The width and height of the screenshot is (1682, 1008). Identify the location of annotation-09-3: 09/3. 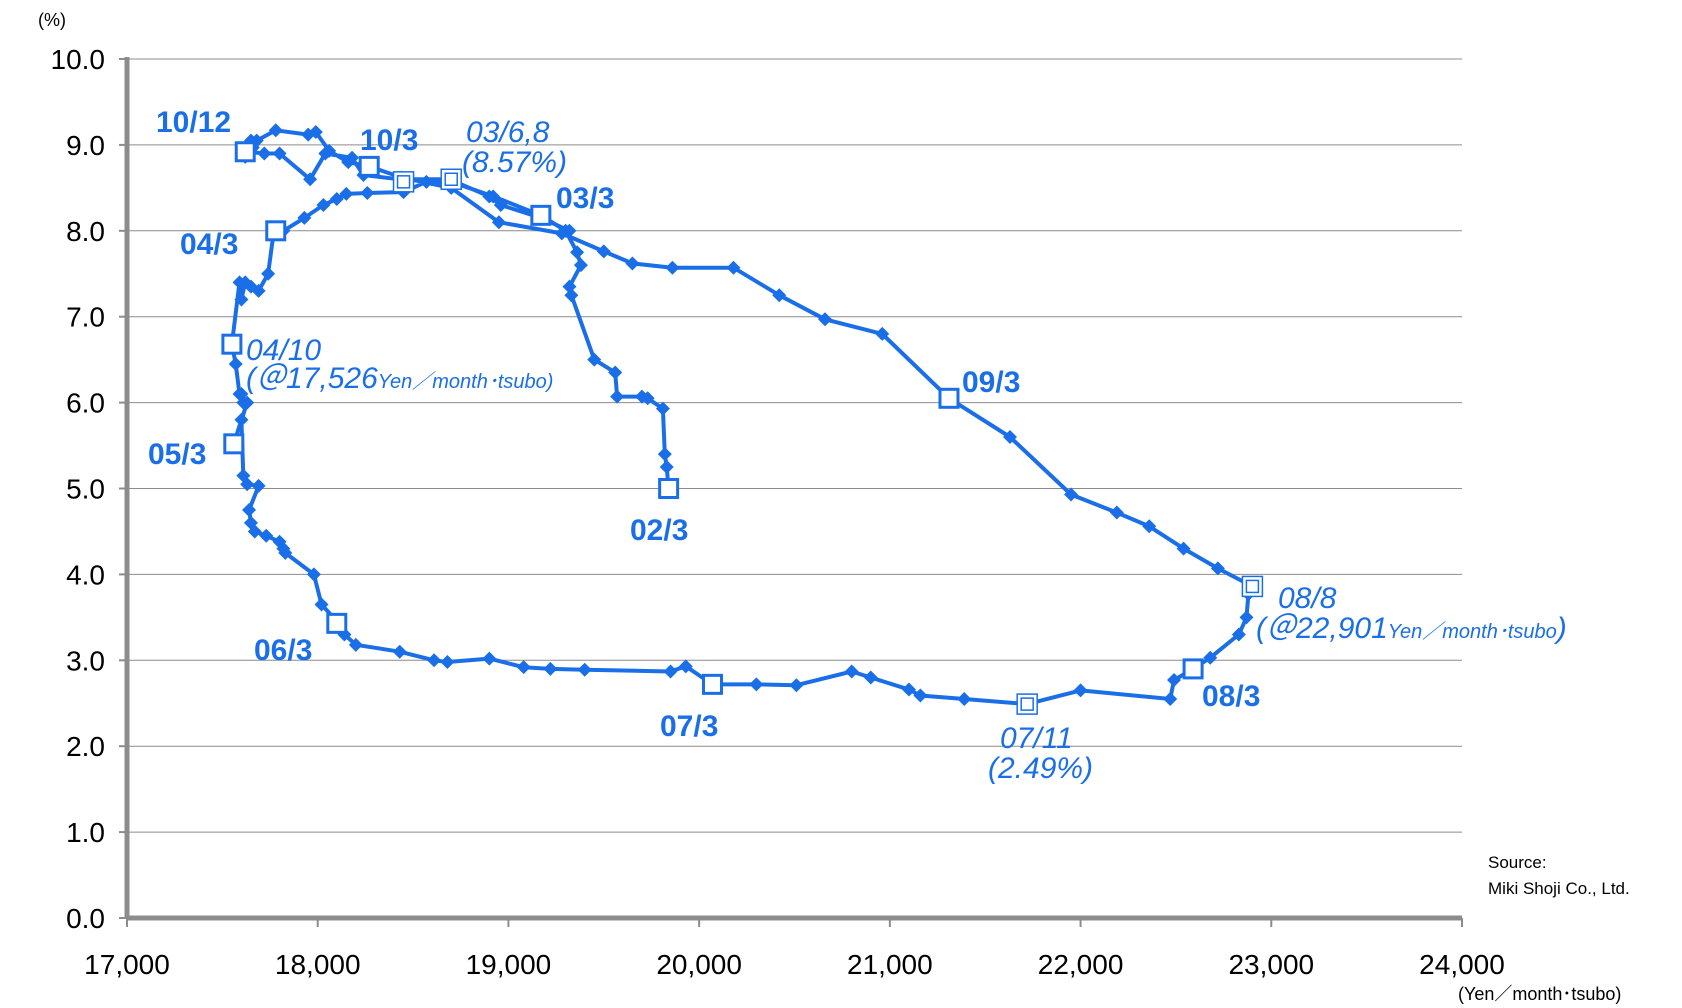
(991, 382).